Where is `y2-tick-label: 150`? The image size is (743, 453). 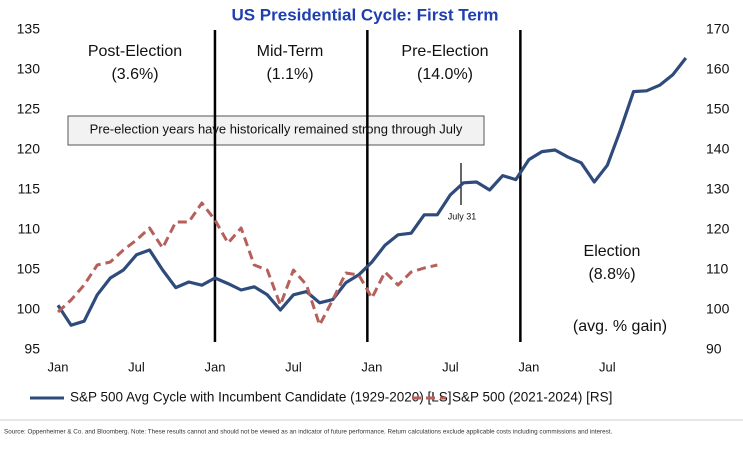
y2-tick-label: 150 is located at coordinates (718, 109).